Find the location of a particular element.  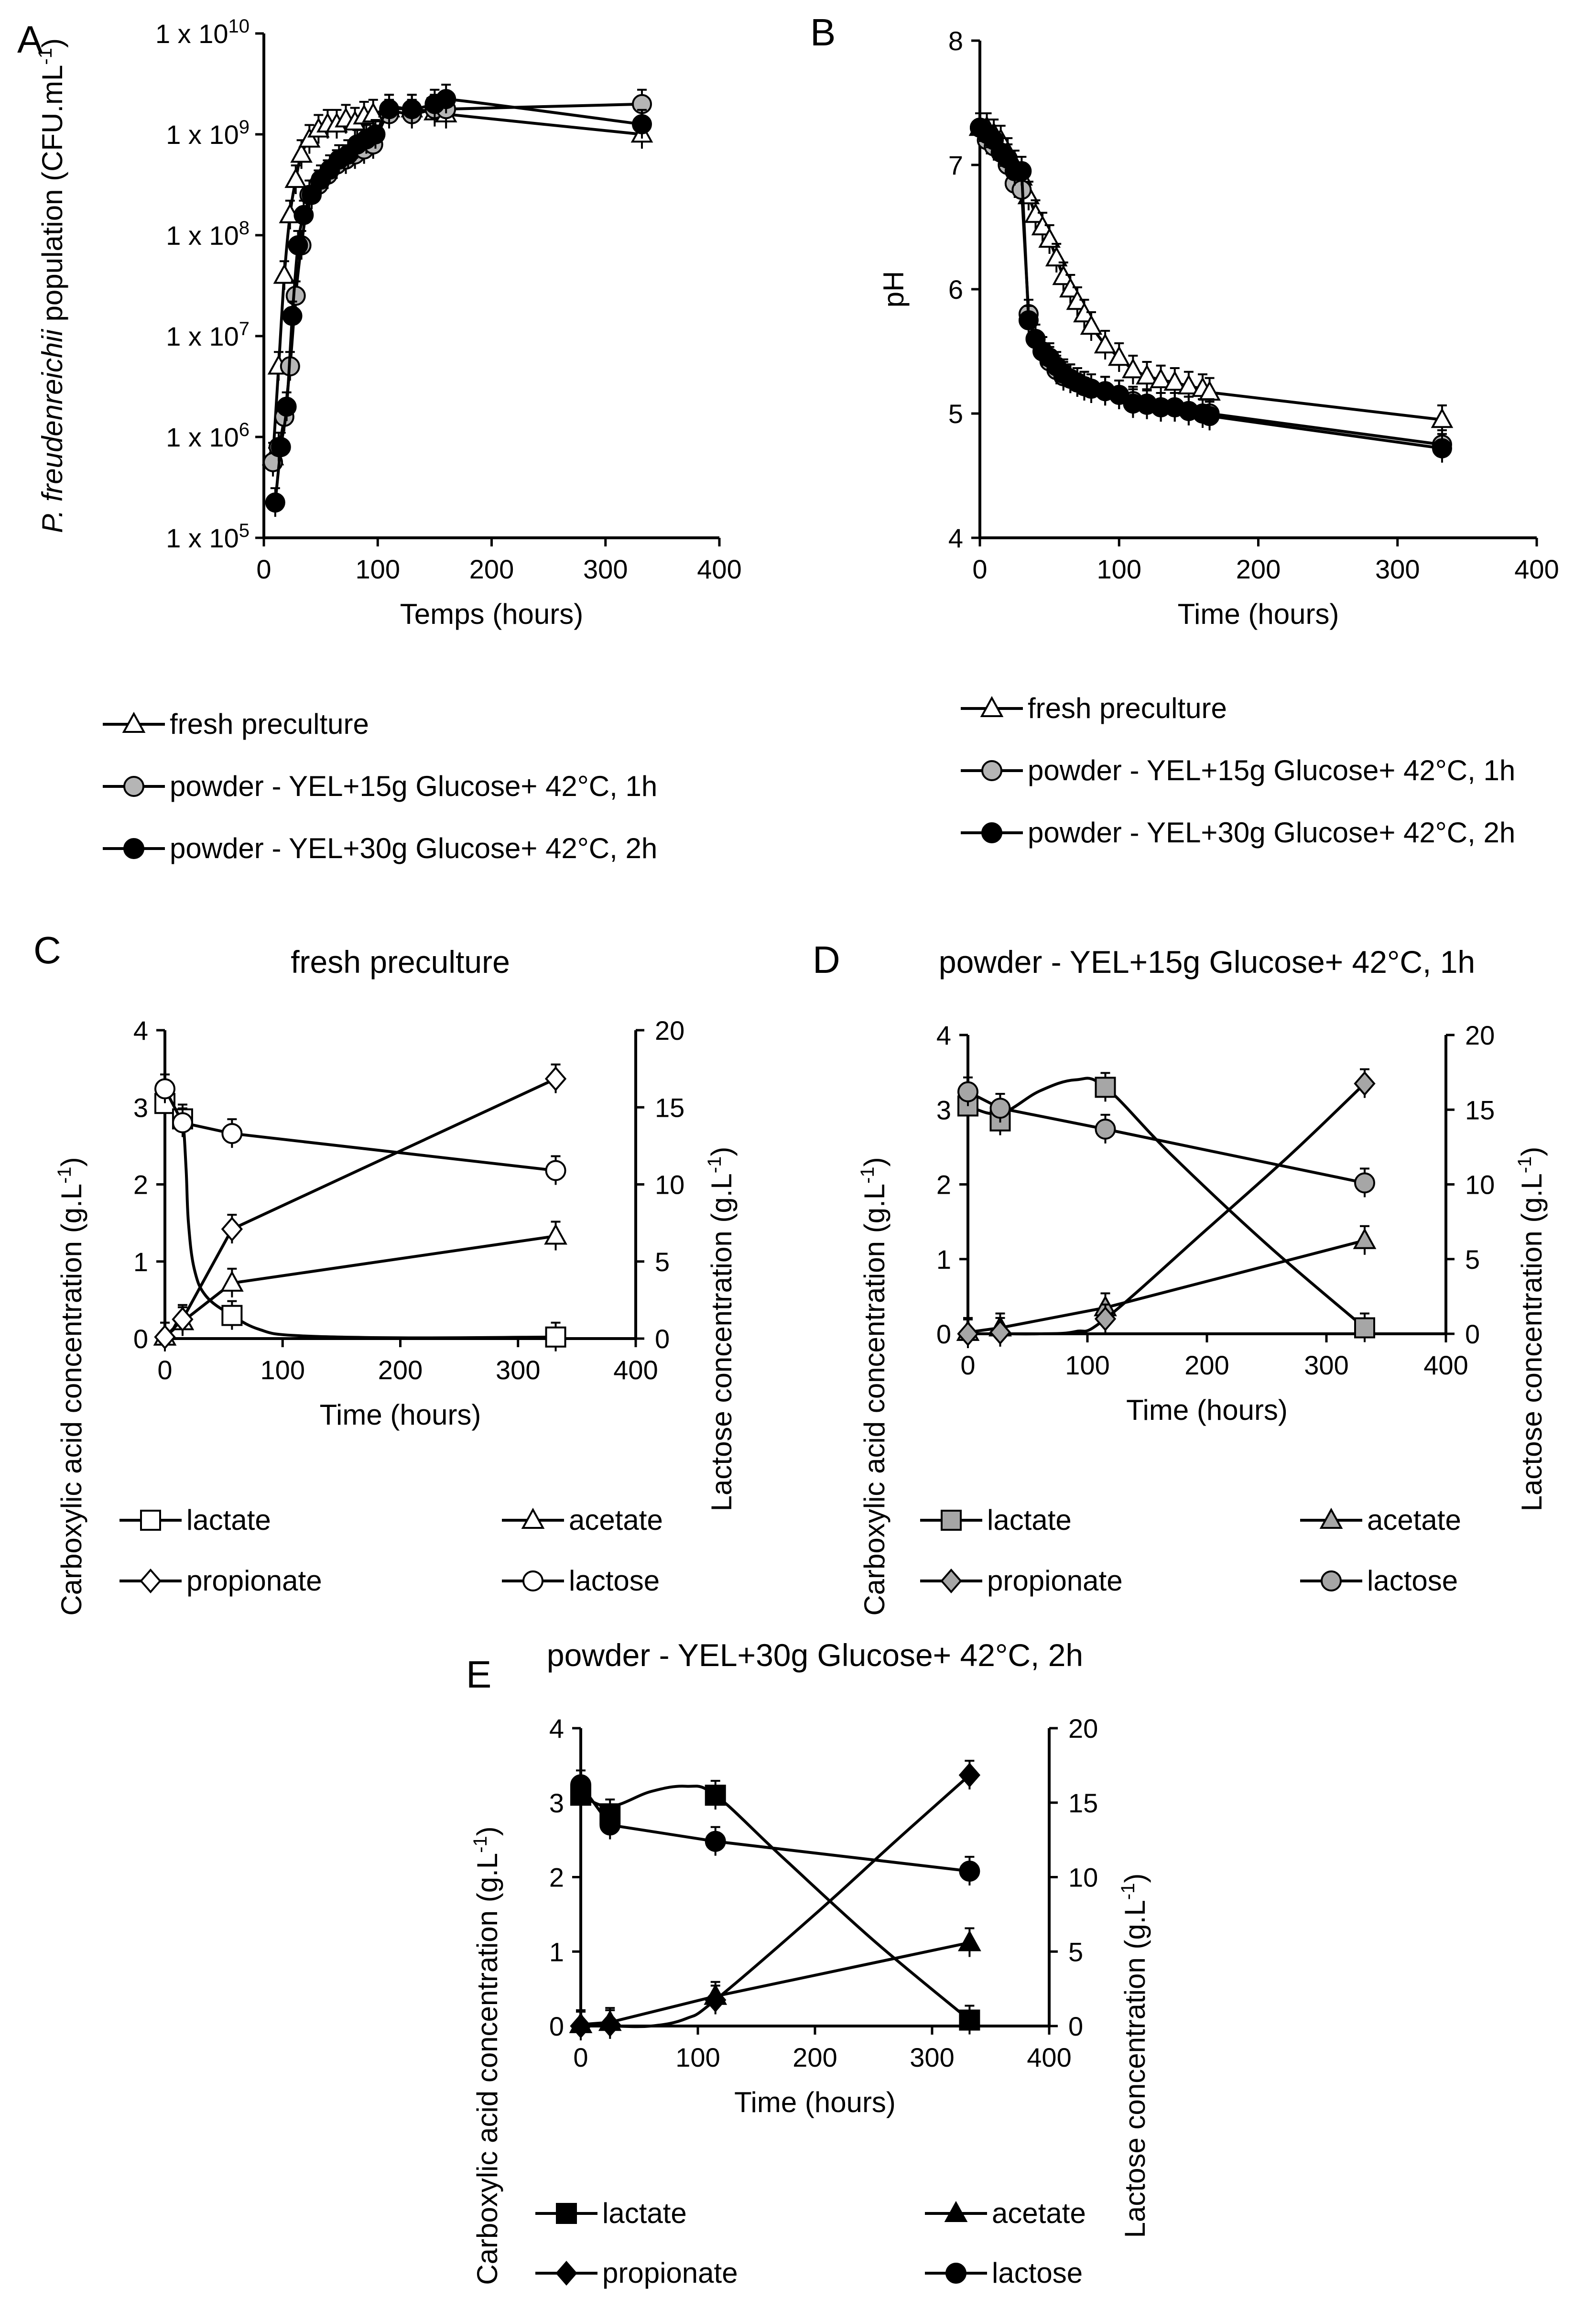

panel-letter: D is located at coordinates (826, 959).